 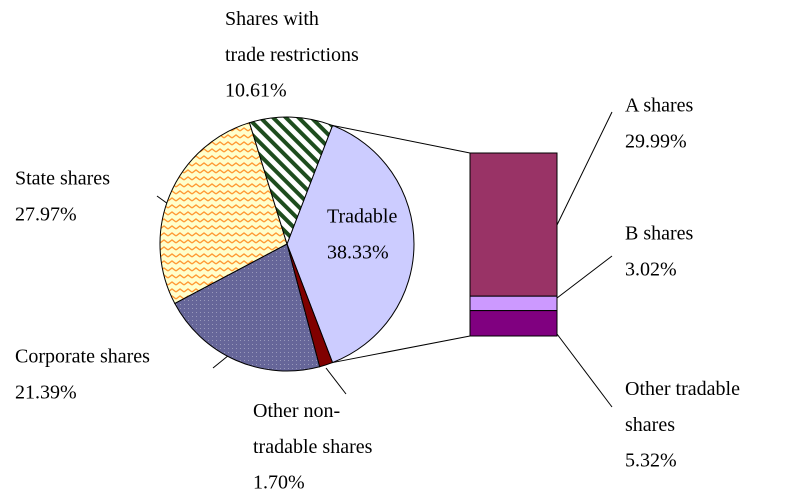 What do you see at coordinates (659, 106) in the screenshot?
I see `slice-label: A shares` at bounding box center [659, 106].